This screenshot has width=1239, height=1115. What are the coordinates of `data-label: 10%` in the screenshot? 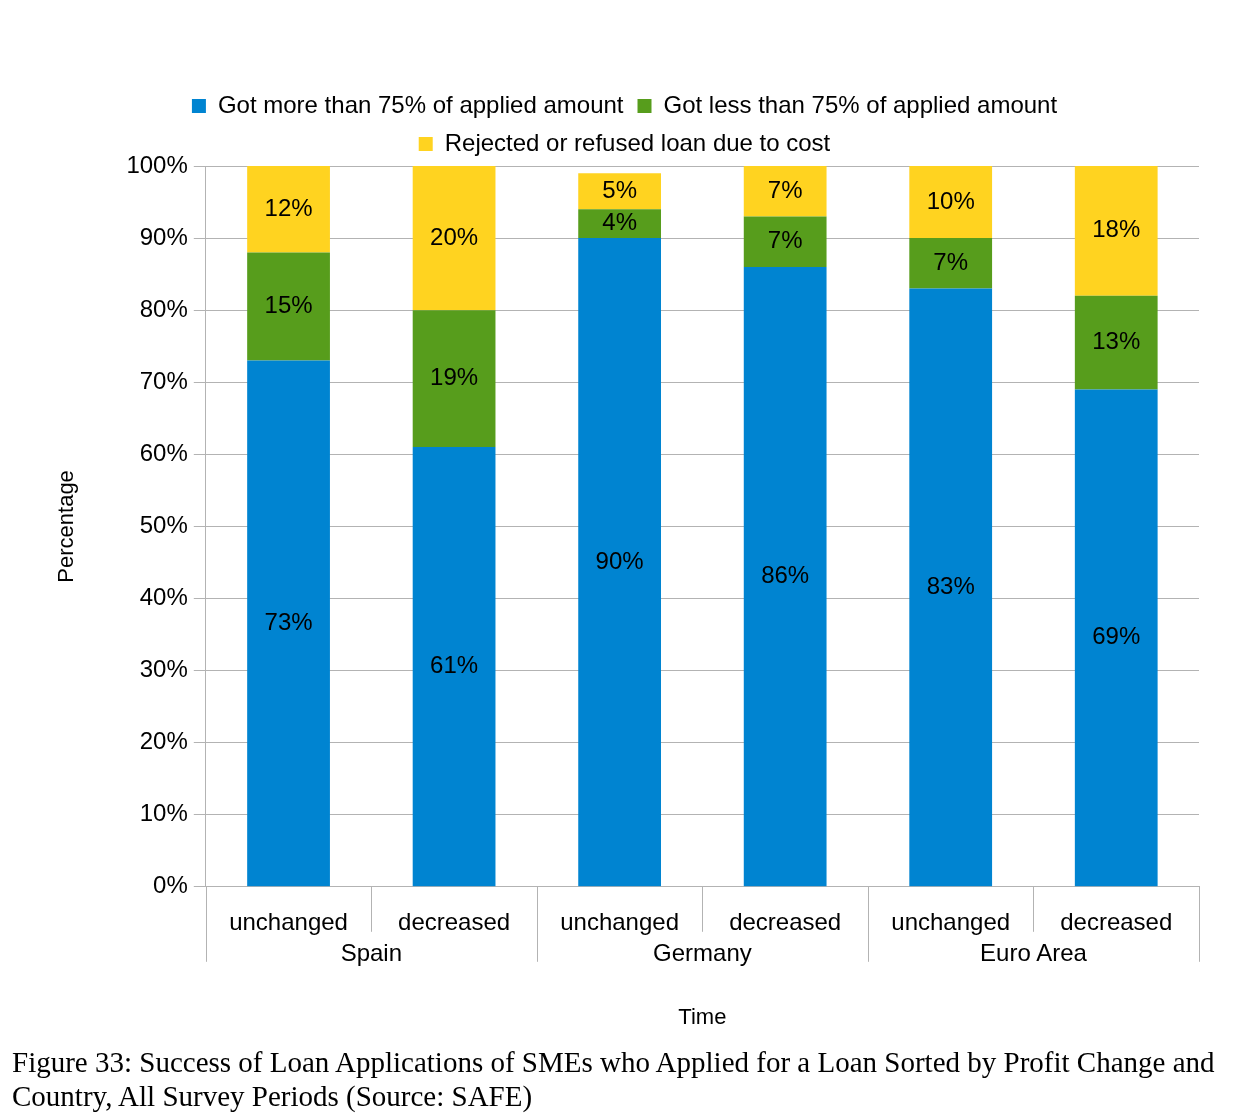 It's located at (950, 200).